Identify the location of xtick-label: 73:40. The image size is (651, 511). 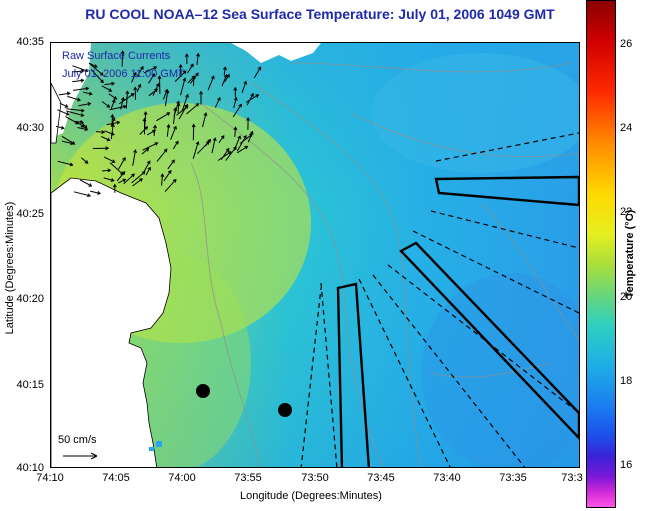
(447, 478).